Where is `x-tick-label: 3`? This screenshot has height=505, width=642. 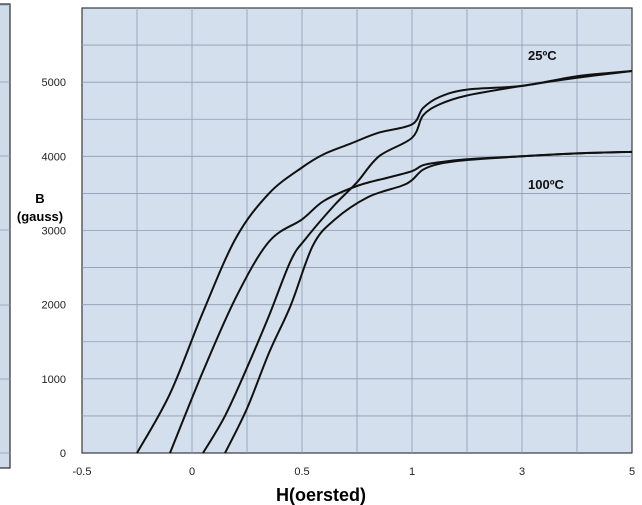 x-tick-label: 3 is located at coordinates (522, 472).